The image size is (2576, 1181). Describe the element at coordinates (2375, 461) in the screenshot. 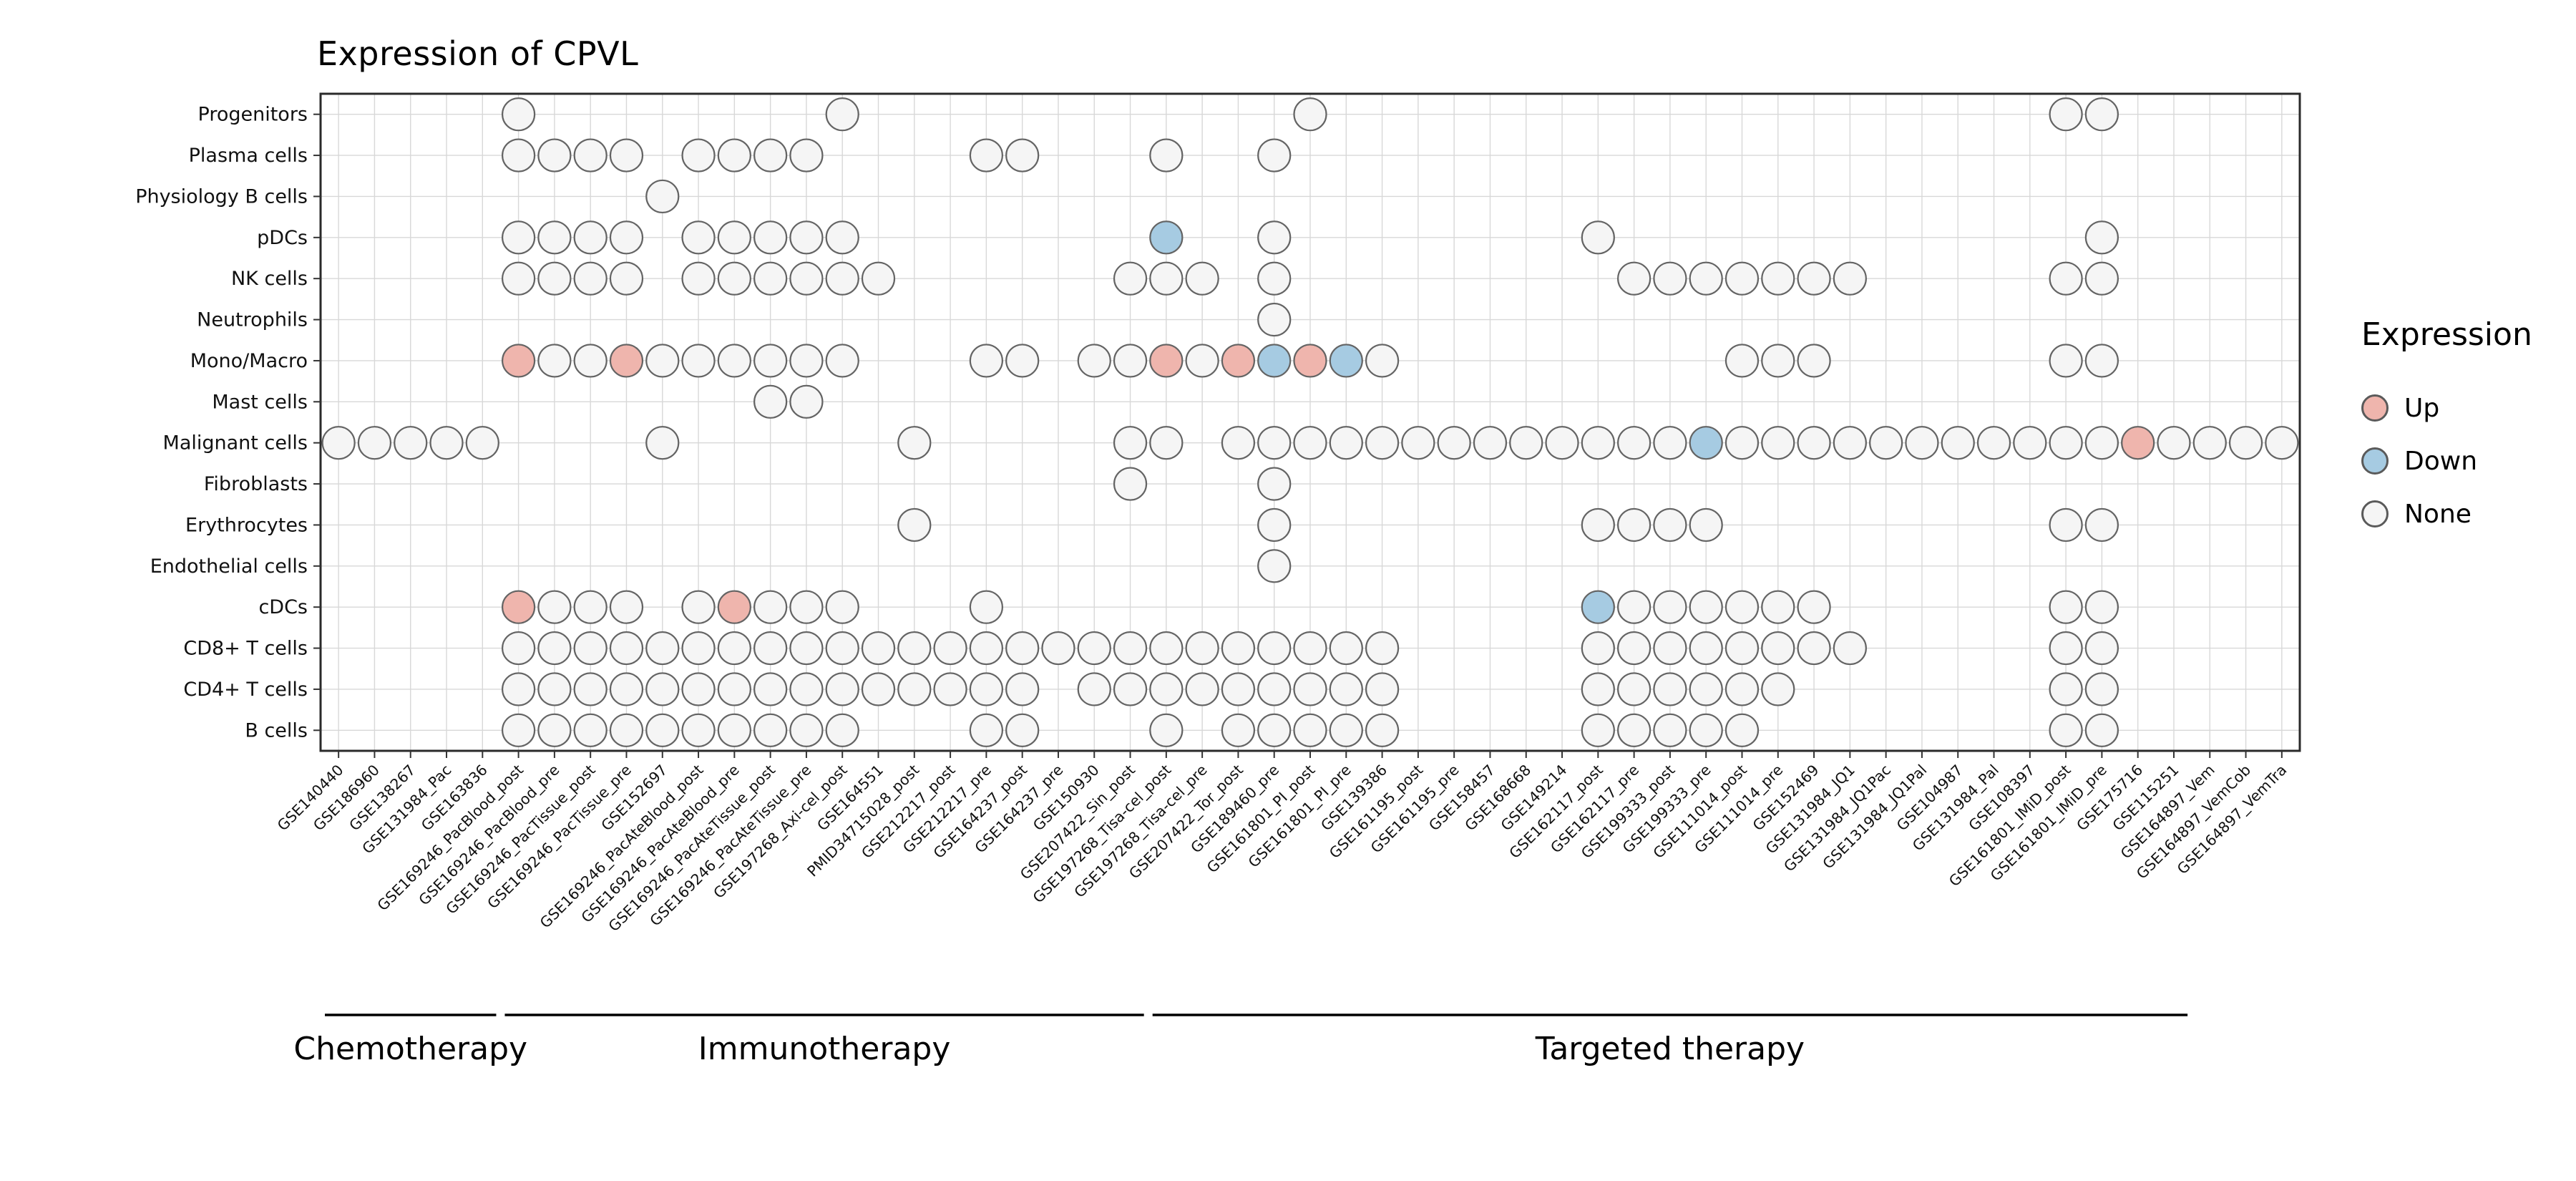

I see `legend-dot-down-icon` at that location.